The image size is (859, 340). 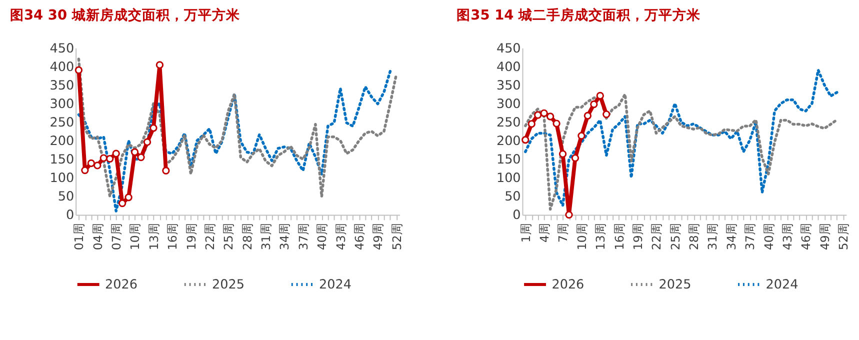 I want to click on chart-title: 图34 30 城新房成交面积，万平方米, so click(x=125, y=15).